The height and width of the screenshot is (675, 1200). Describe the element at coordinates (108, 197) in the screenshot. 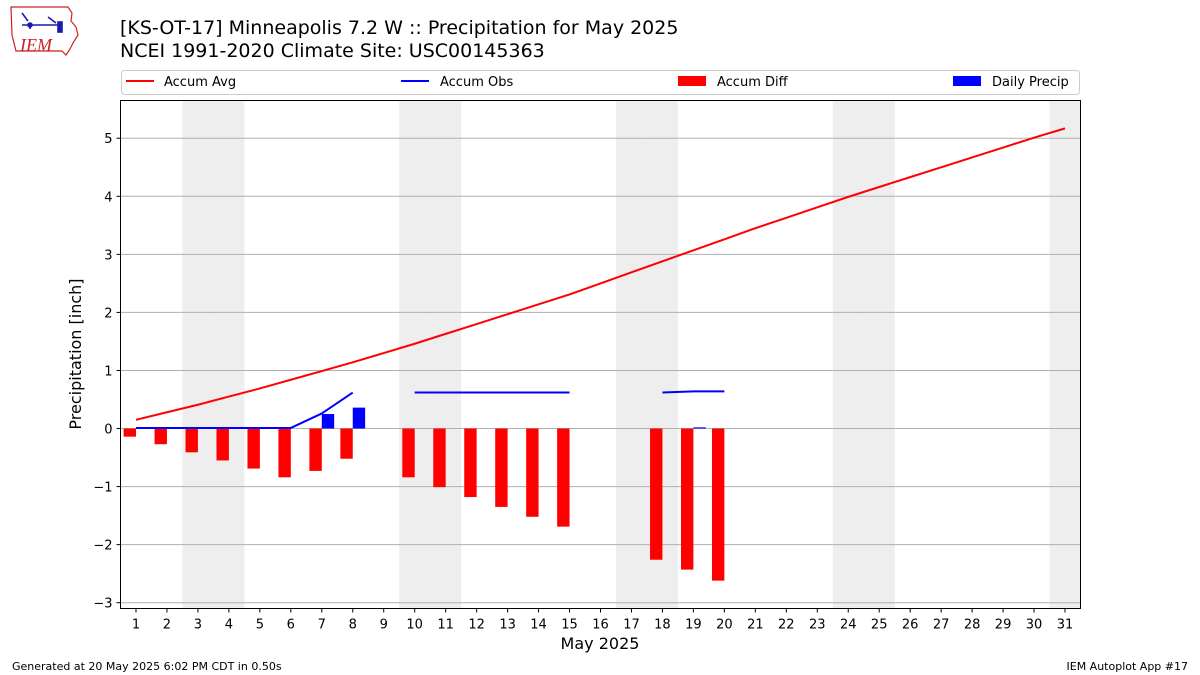

I see `y-tick-label: 4` at that location.